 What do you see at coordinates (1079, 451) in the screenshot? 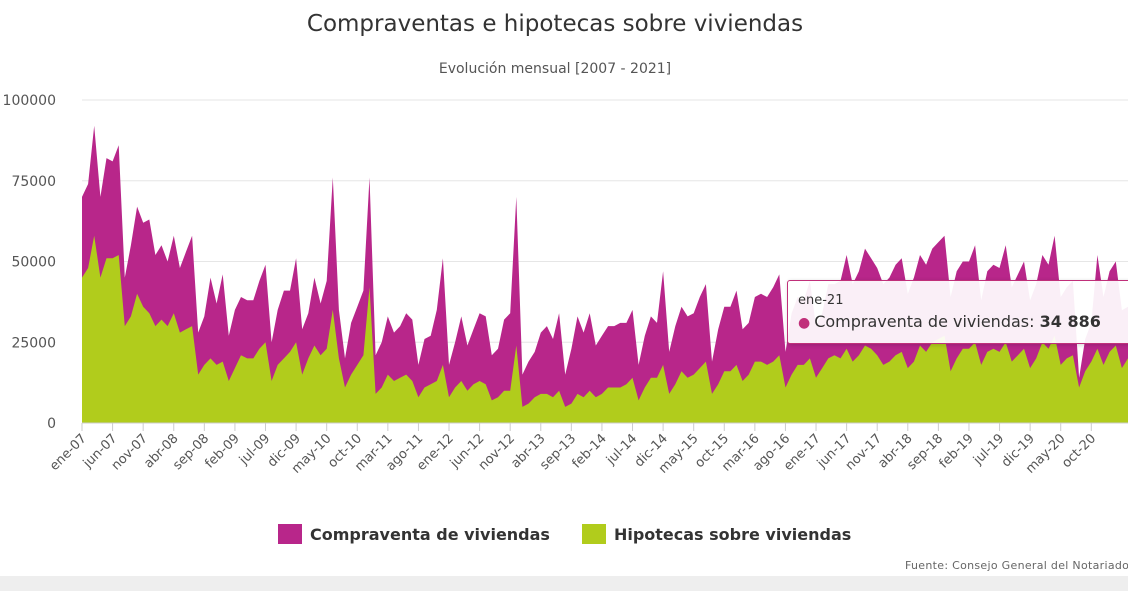
I see `x-tick-label: oct-20` at bounding box center [1079, 451].